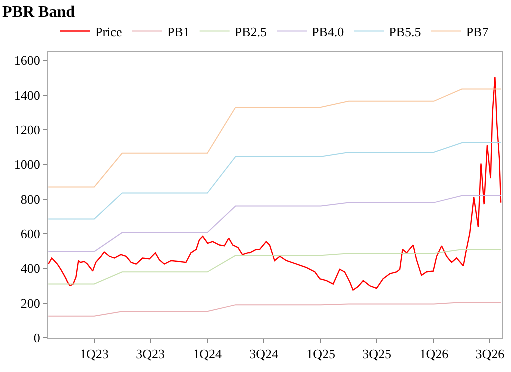  What do you see at coordinates (30, 199) in the screenshot?
I see `y-tick-label: 800` at bounding box center [30, 199].